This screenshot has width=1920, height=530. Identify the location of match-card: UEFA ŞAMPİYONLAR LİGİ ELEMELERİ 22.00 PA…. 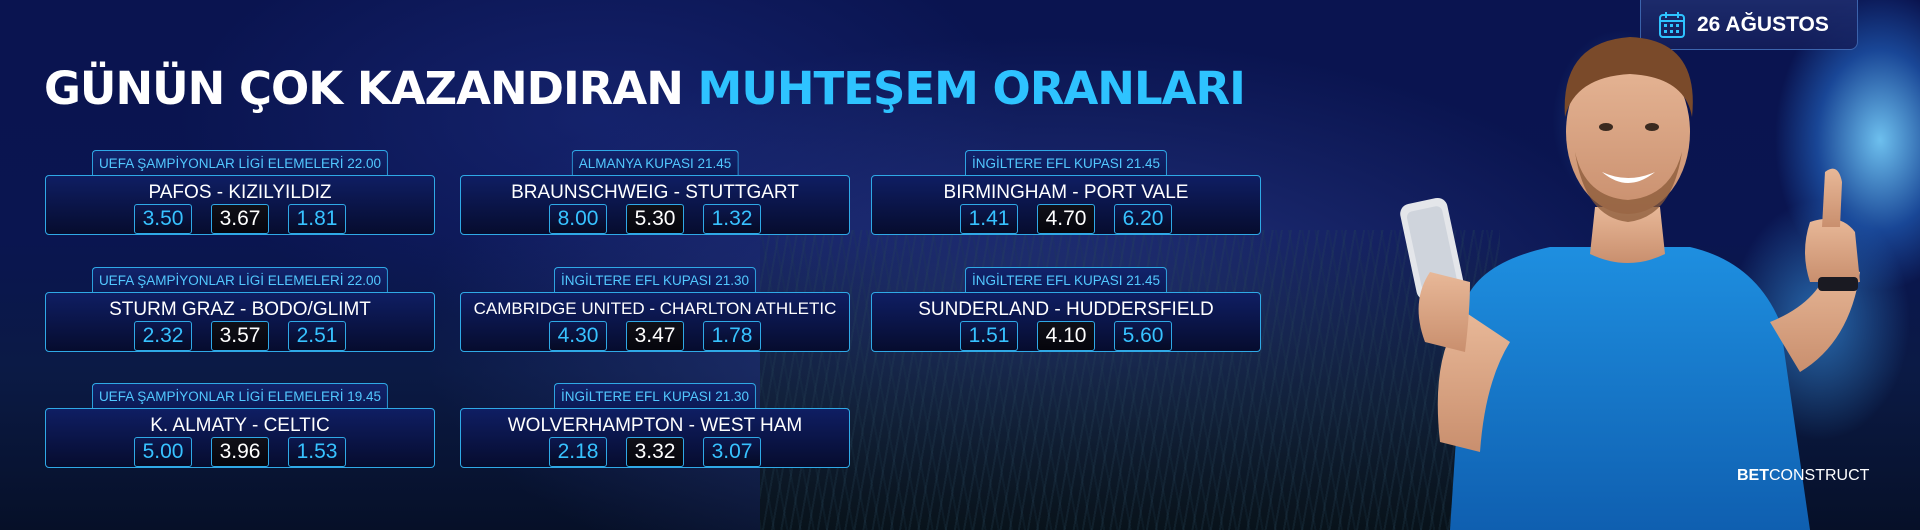
(240, 192).